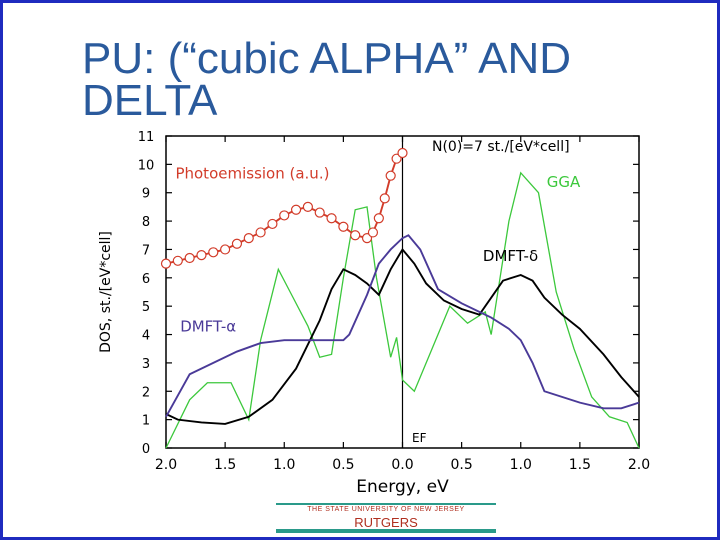  What do you see at coordinates (146, 449) in the screenshot?
I see `y-tick-label: 0` at bounding box center [146, 449].